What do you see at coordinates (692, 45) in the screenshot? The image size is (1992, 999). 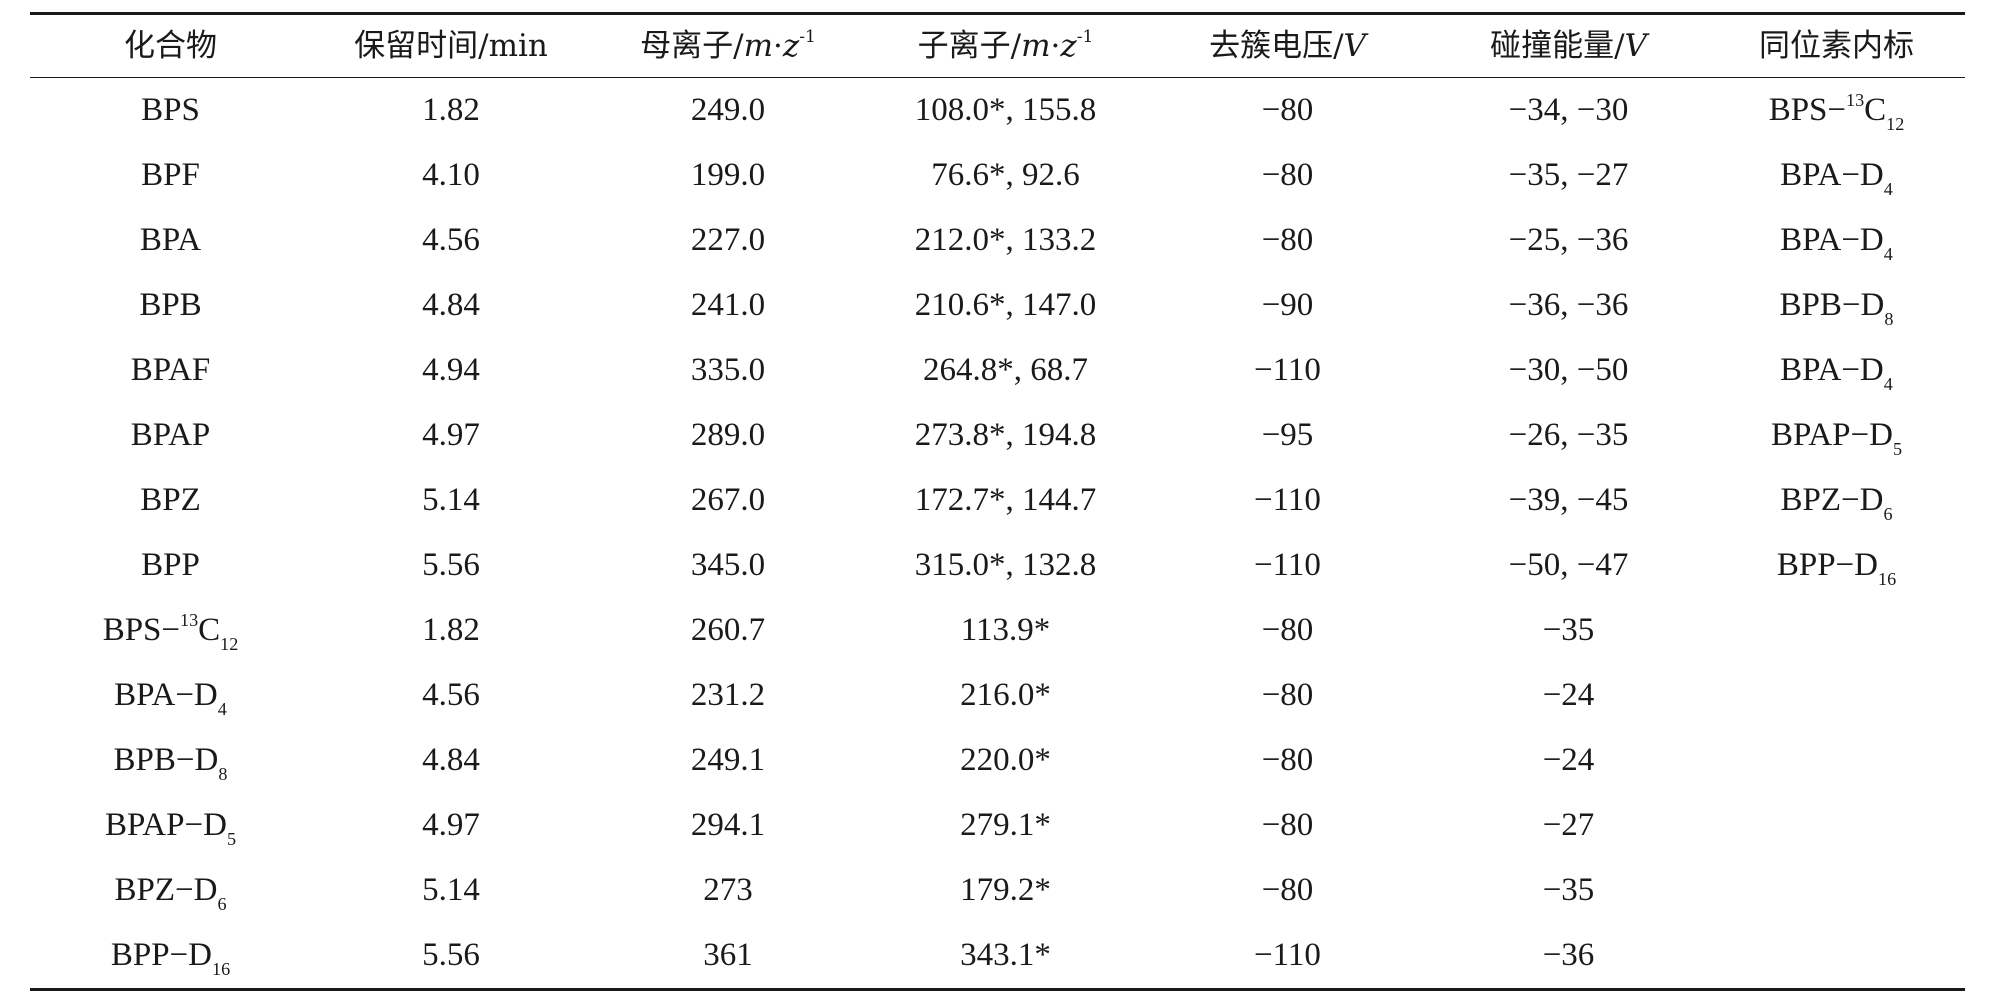 I see `header-precursor-prefix: 母离子/` at bounding box center [692, 45].